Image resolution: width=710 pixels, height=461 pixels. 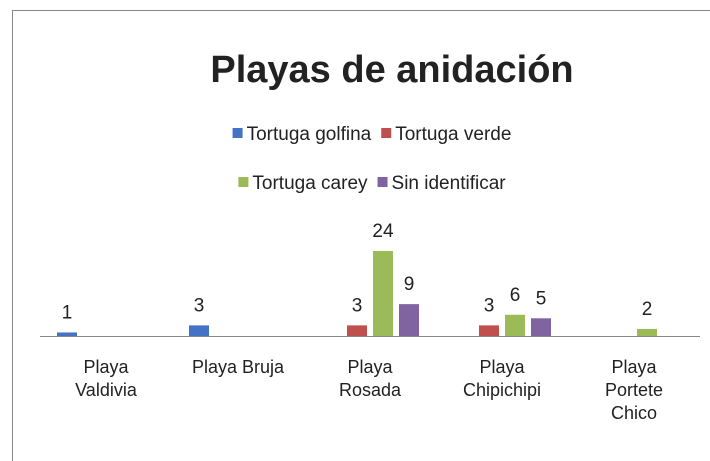 I want to click on chart-title: Playas de anidación, so click(x=391, y=70).